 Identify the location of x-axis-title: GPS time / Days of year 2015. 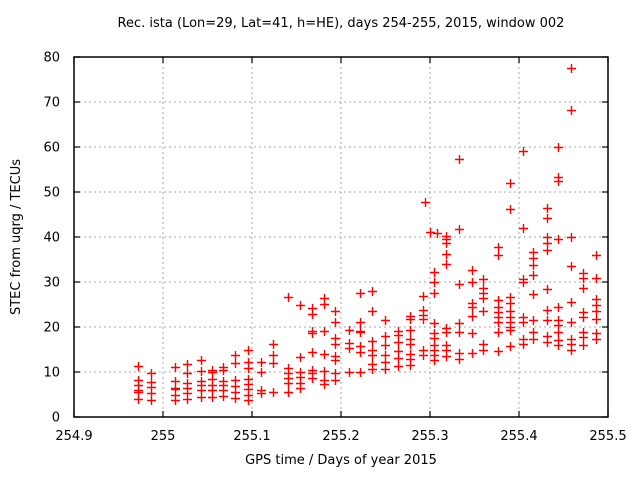
(341, 460).